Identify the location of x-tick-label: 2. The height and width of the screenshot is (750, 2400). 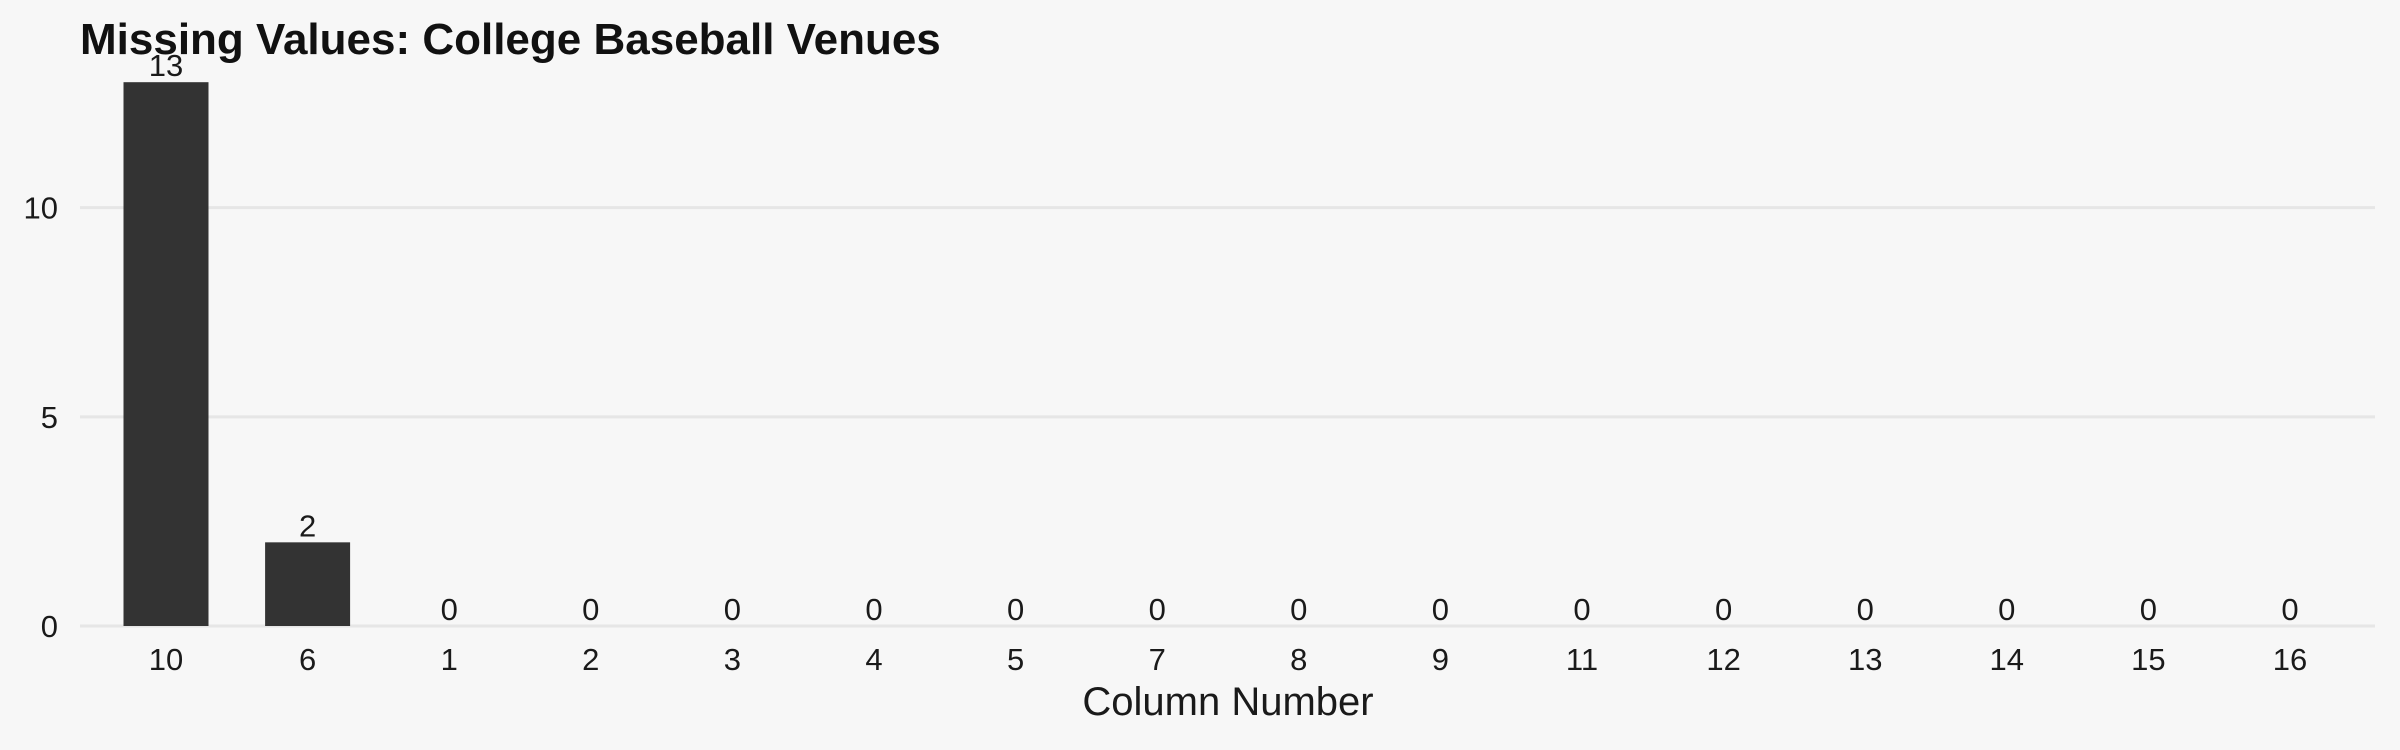
(590, 659).